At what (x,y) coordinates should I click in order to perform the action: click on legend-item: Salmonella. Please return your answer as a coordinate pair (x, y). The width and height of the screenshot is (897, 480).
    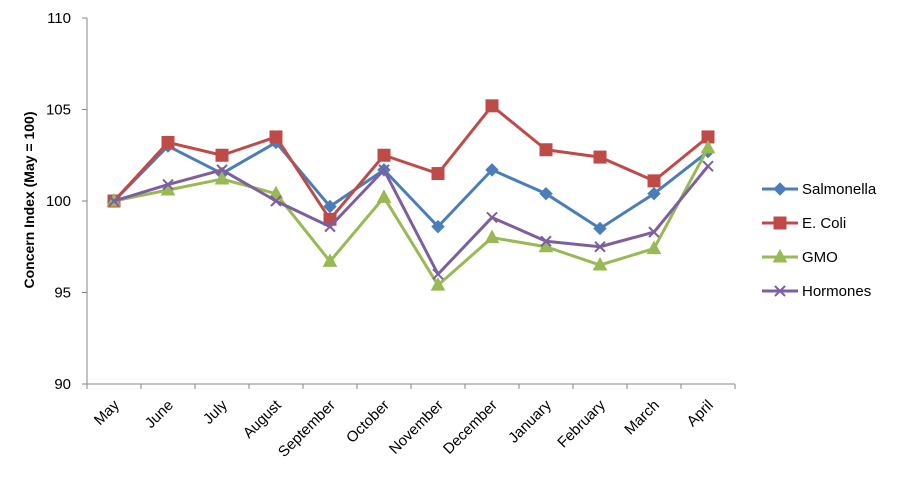
    Looking at the image, I should click on (819, 189).